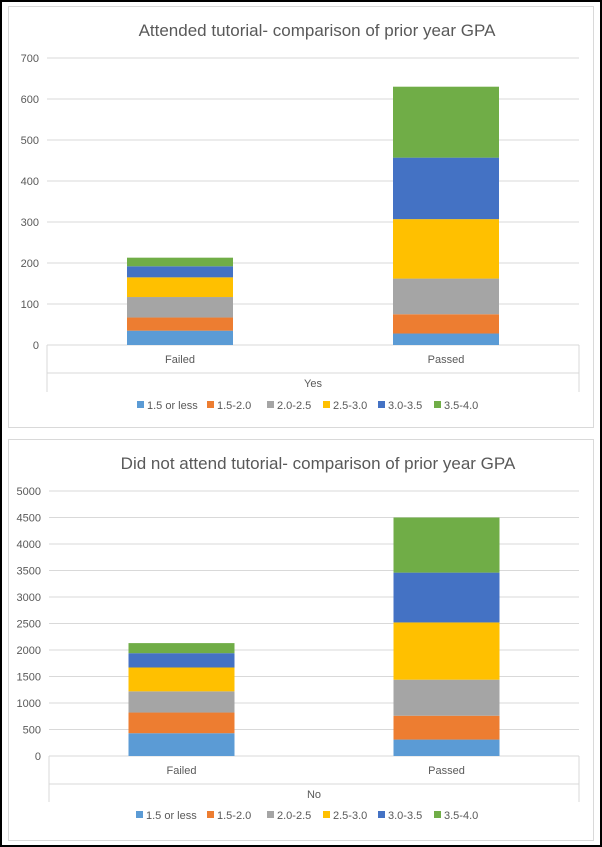 This screenshot has height=847, width=602. Describe the element at coordinates (29, 598) in the screenshot. I see `y-tick-label: 3000` at that location.